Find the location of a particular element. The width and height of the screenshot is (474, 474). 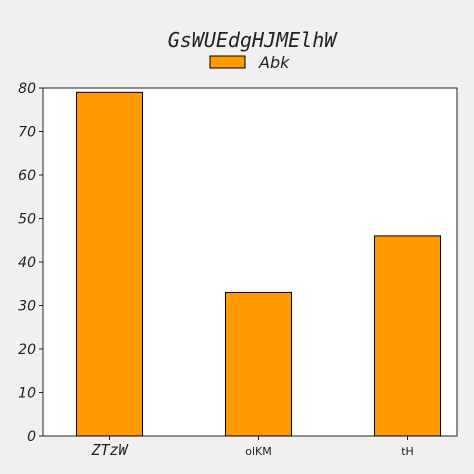

y-tick-label: 40 is located at coordinates (27, 263).